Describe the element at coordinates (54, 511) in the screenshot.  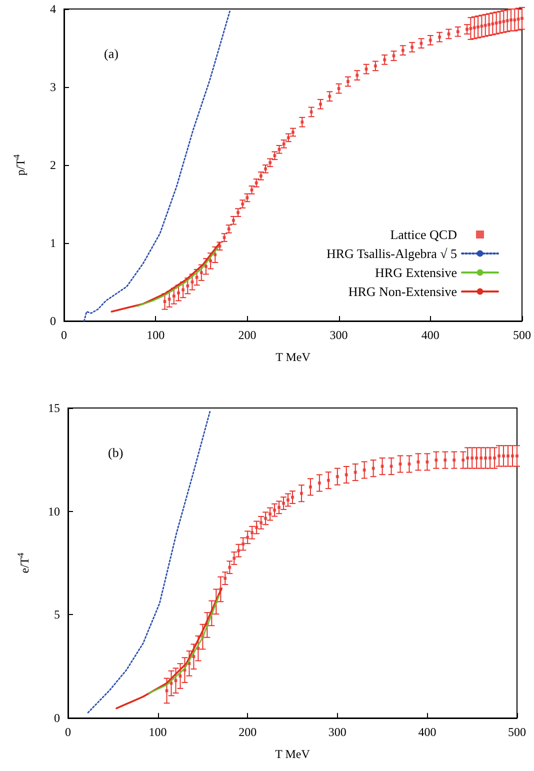
I see `y-tick-label: 10` at that location.